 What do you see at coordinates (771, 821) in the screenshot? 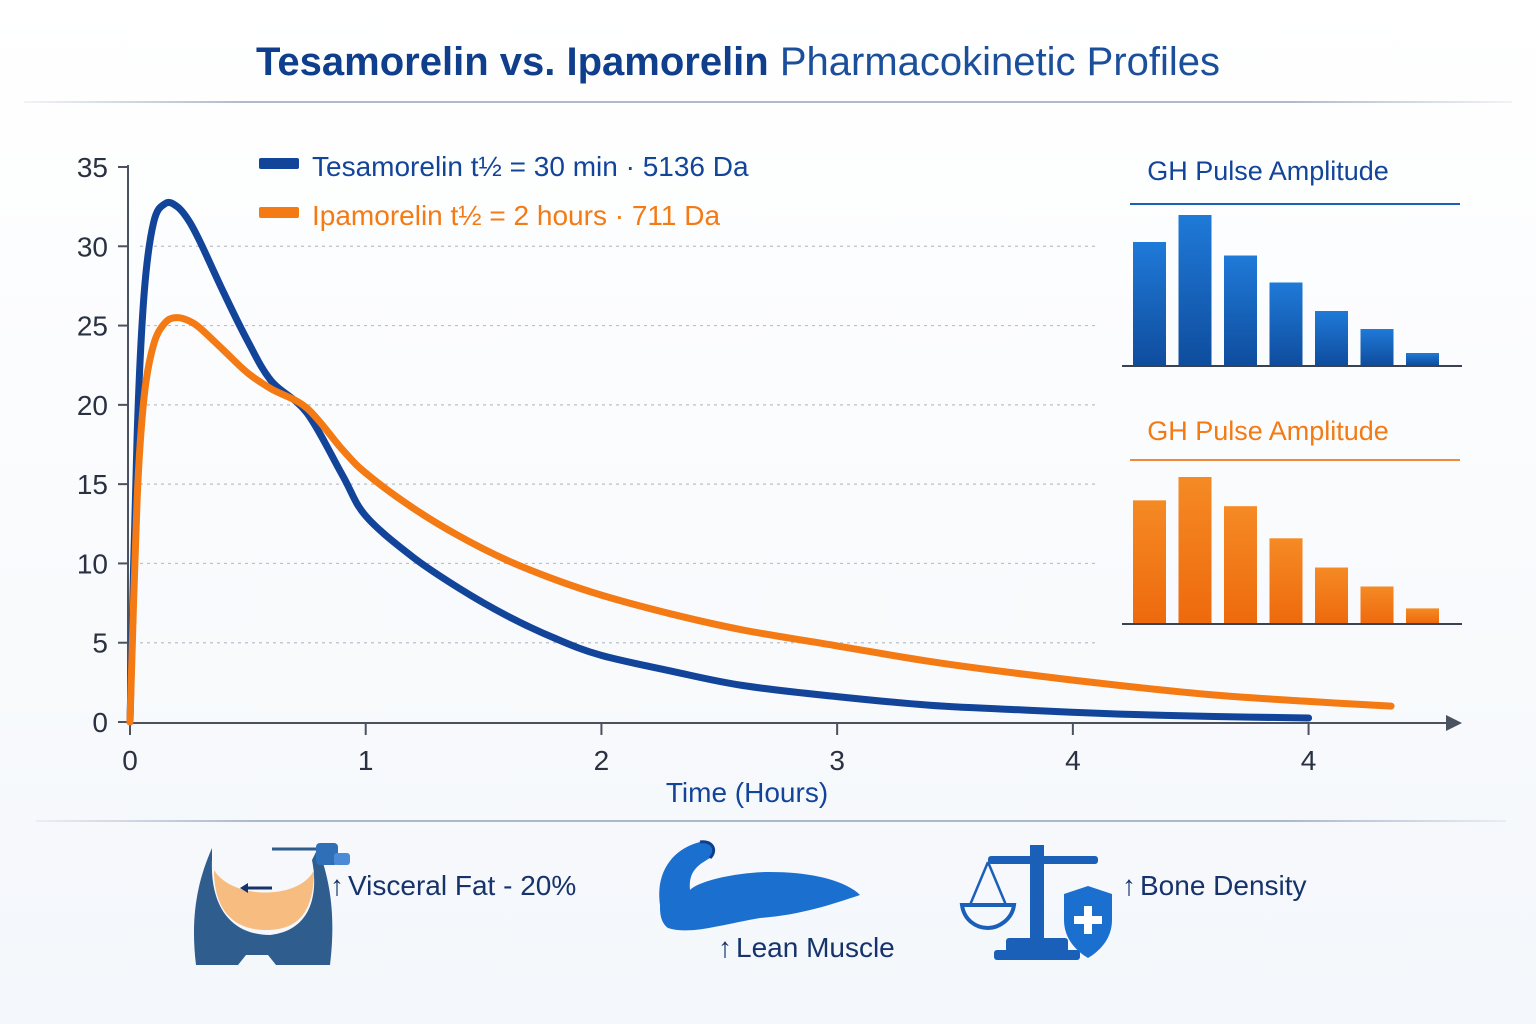
I see `footer-divider` at bounding box center [771, 821].